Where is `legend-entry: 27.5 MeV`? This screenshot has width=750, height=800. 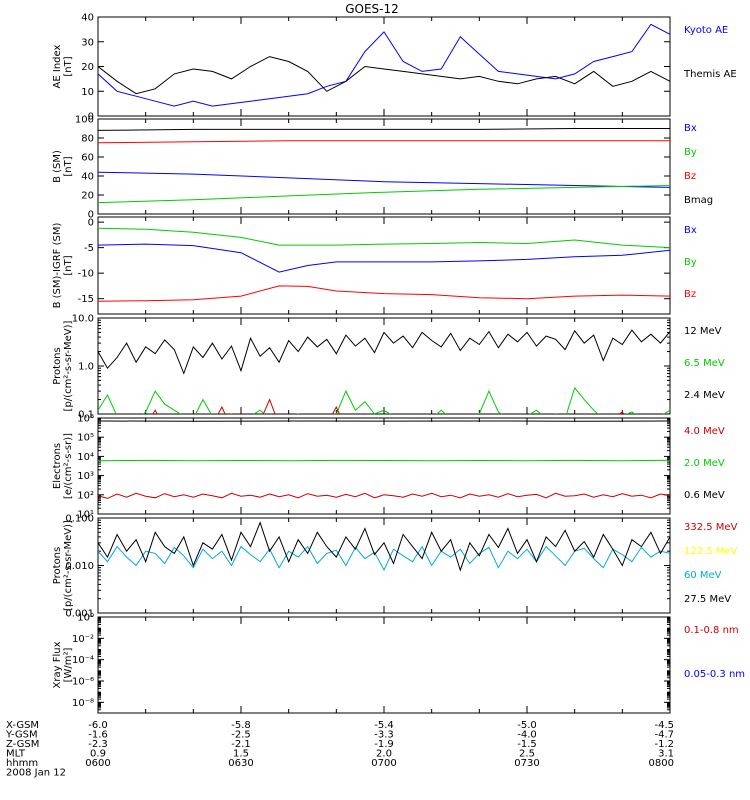 legend-entry: 27.5 MeV is located at coordinates (707, 599).